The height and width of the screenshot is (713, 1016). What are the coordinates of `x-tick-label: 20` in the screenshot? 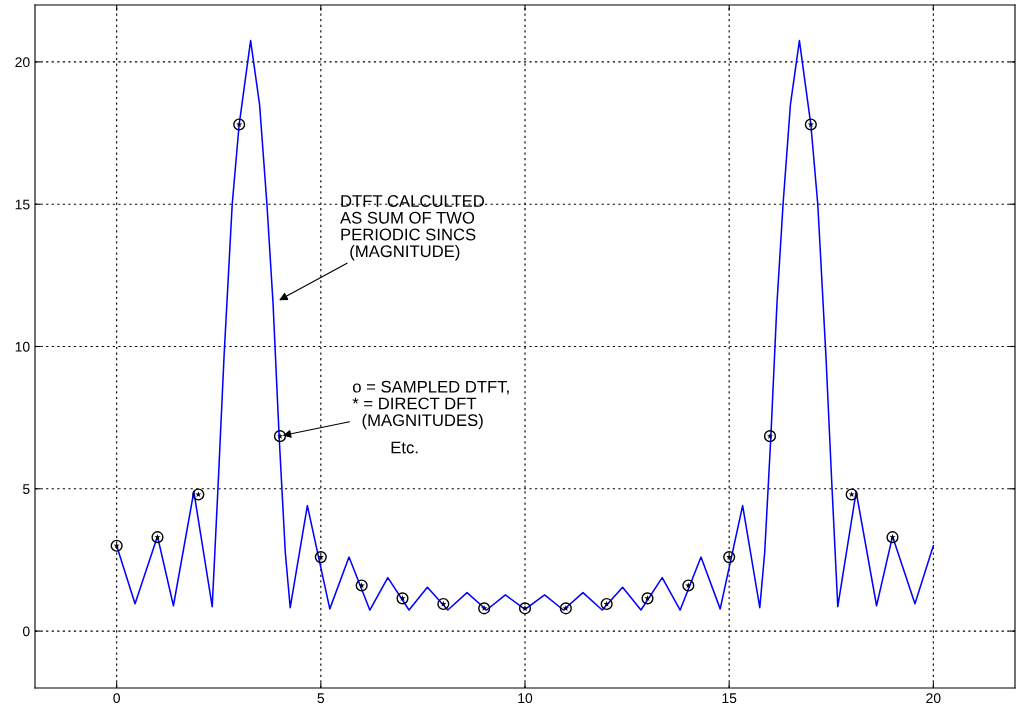 It's located at (933, 698).